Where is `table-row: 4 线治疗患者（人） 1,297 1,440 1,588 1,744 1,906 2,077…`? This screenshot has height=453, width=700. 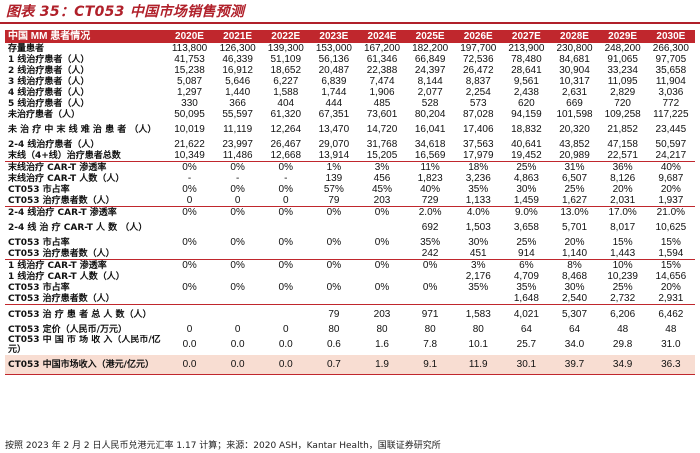 table-row: 4 线治疗患者（人） 1,297 1,440 1,588 1,744 1,906 2,077… is located at coordinates (350, 92).